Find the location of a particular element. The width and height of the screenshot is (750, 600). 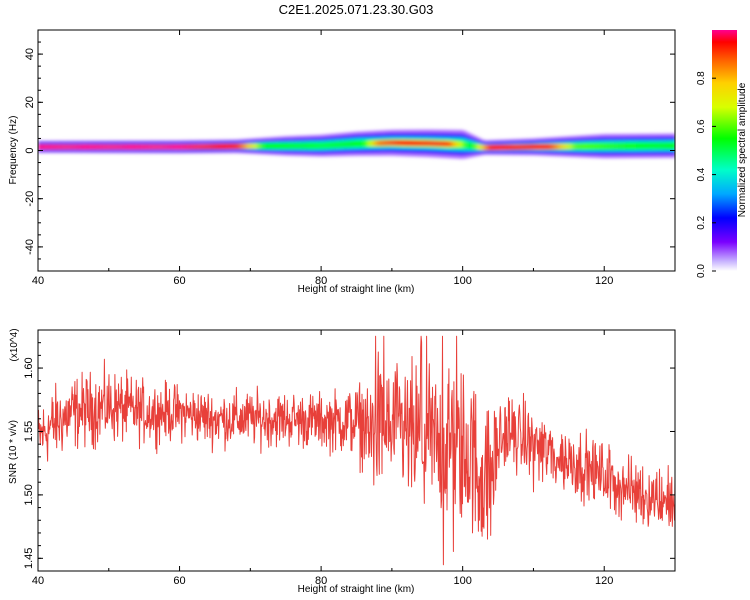

colorbar-ticks: 0.0 0.2 0.4 0.6 0.8 is located at coordinates (706, 174).